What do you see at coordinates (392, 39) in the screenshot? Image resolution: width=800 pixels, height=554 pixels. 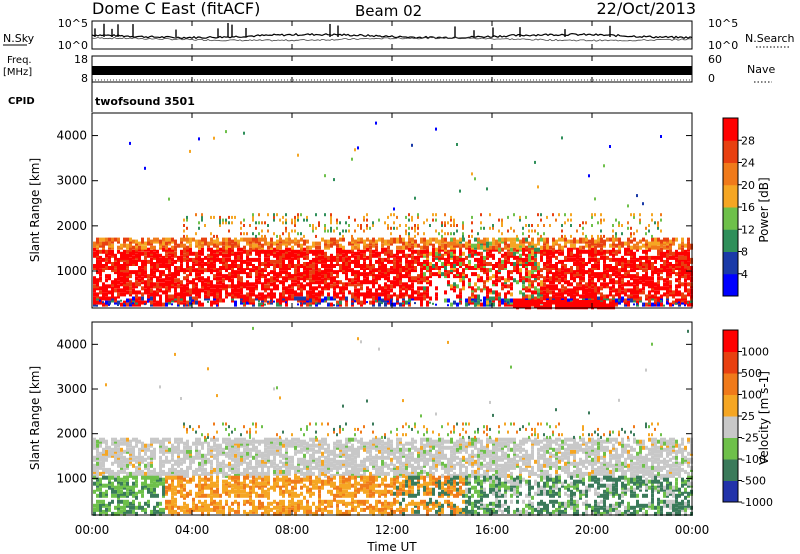 I see `nsearch-series-line` at bounding box center [392, 39].